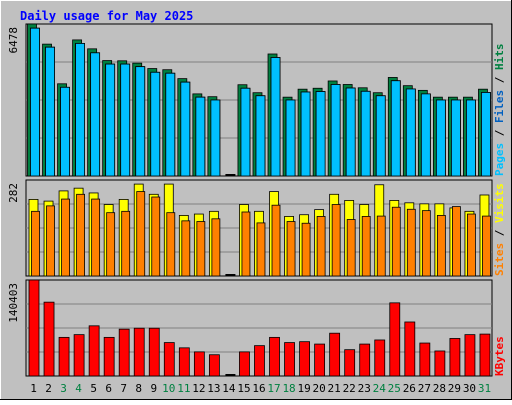 The image size is (512, 405). I want to click on day-label-3: 3, so click(63, 388).